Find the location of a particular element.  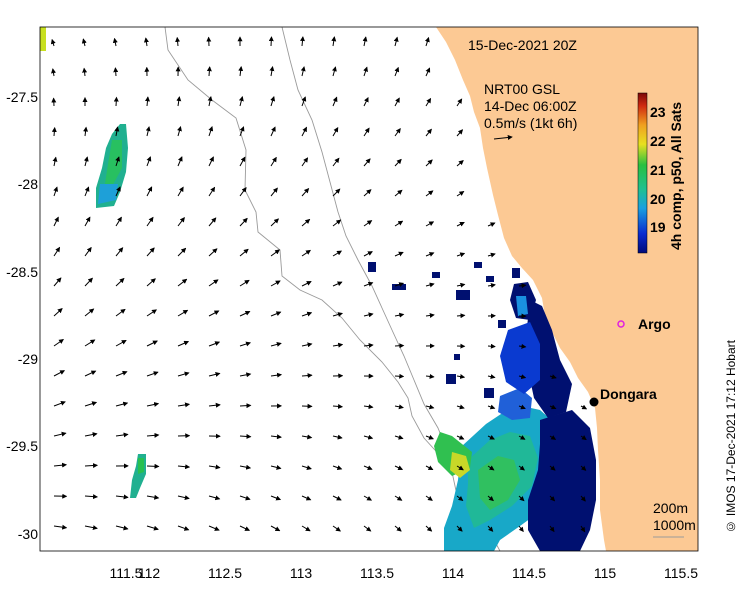

credit-text: © IMOS 17-Dec-2021 17:12 Hobart is located at coordinates (731, 437).